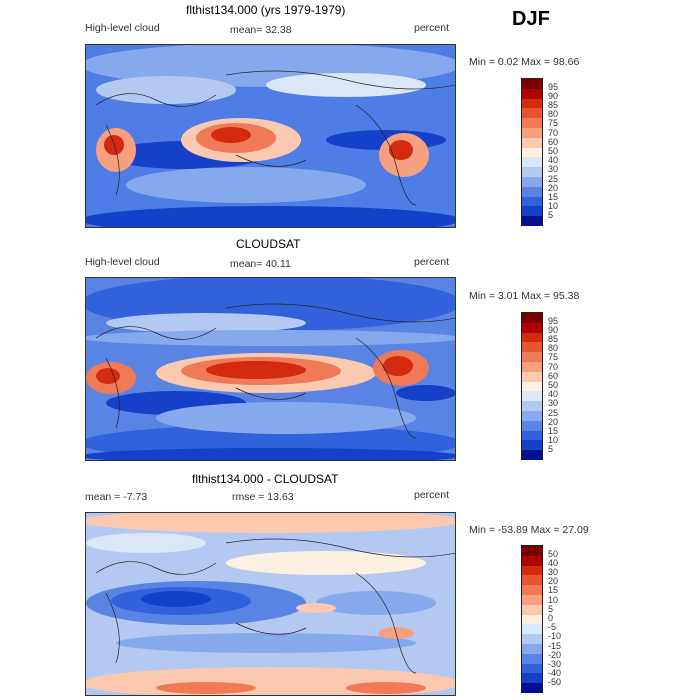  I want to click on minmax-label: Min = 0.02 Max = 98.66, so click(524, 62).